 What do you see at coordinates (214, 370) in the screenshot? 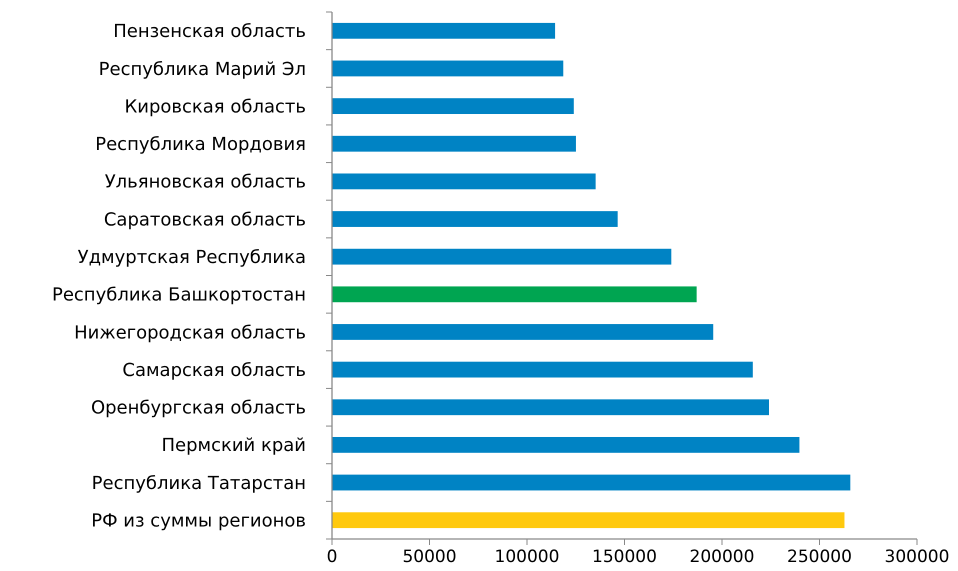
I see `y-tick-label: Самарская область` at bounding box center [214, 370].